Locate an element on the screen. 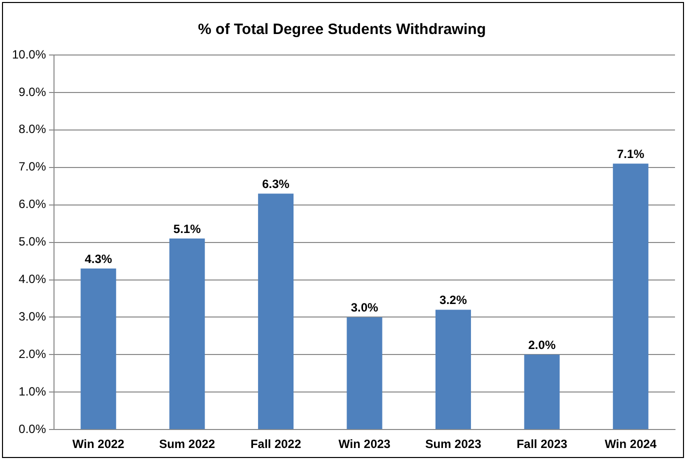 The height and width of the screenshot is (460, 686). data-label: 2.0% is located at coordinates (542, 345).